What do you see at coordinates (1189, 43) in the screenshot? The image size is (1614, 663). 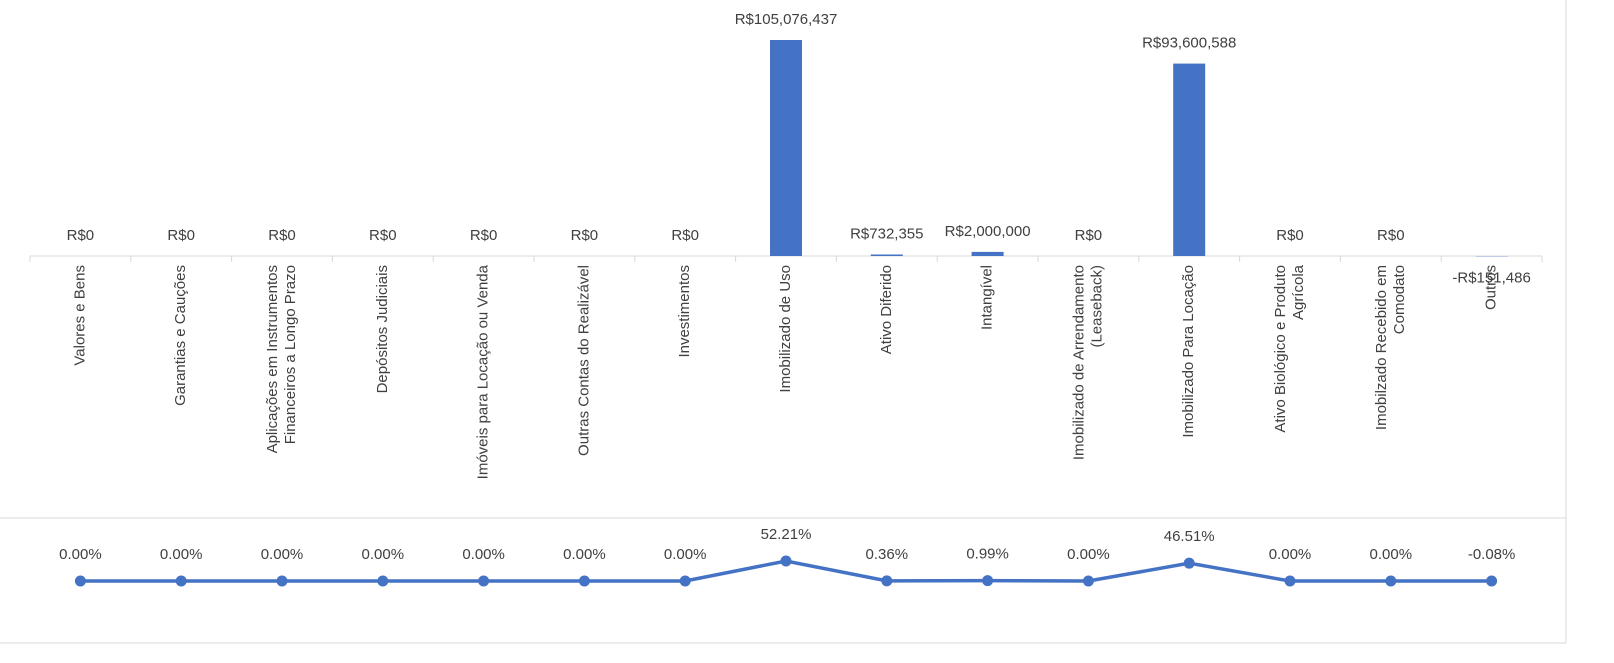 I see `value-label: R$93,600,588` at bounding box center [1189, 43].